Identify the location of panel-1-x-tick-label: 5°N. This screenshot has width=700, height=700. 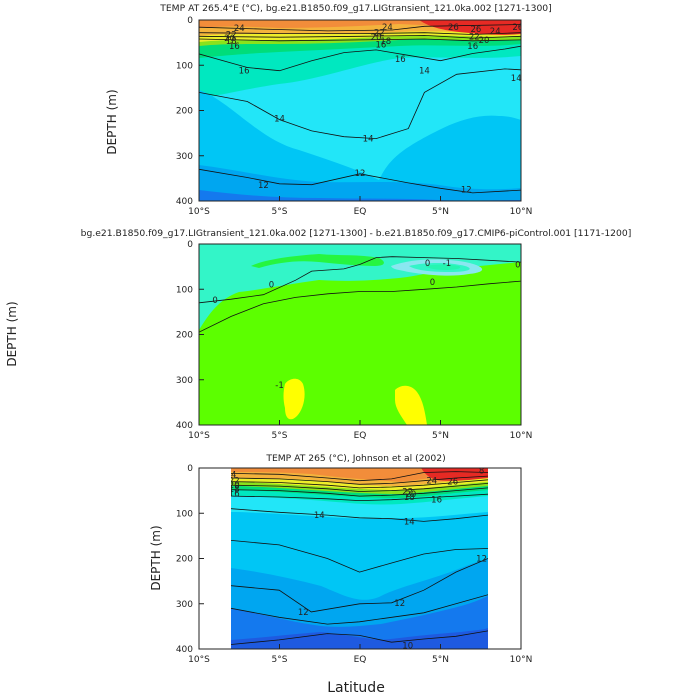
(440, 212).